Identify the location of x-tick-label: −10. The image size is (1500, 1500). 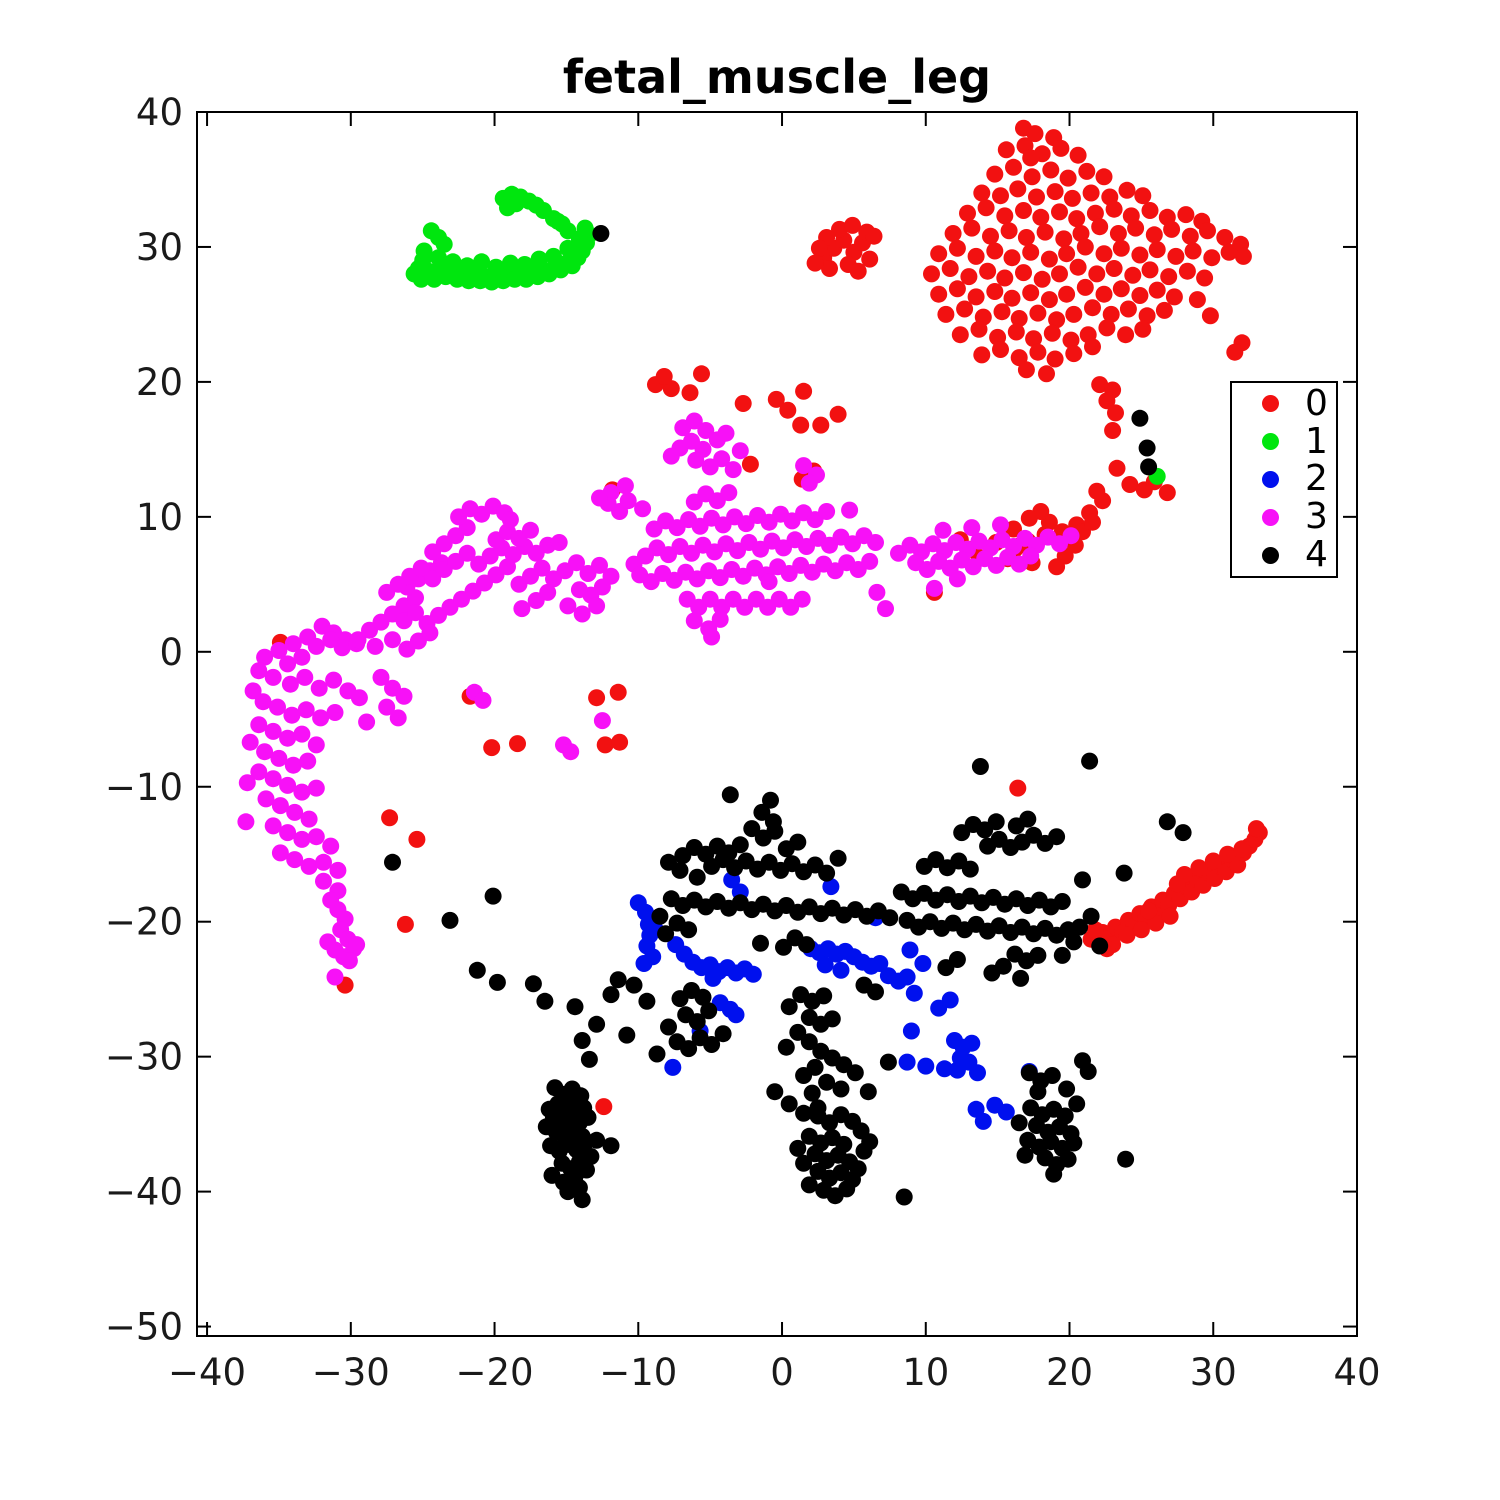
(638, 1372).